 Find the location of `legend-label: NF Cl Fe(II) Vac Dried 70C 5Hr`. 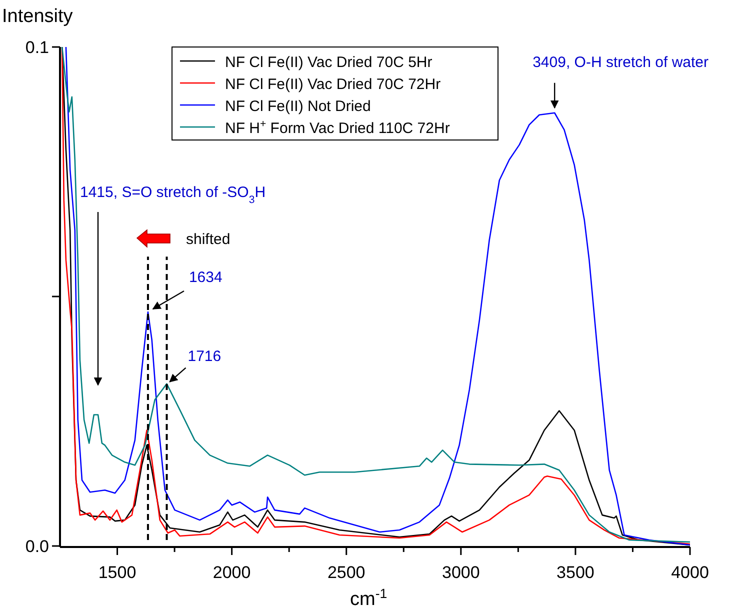

legend-label: NF Cl Fe(II) Vac Dried 70C 5Hr is located at coordinates (328, 62).